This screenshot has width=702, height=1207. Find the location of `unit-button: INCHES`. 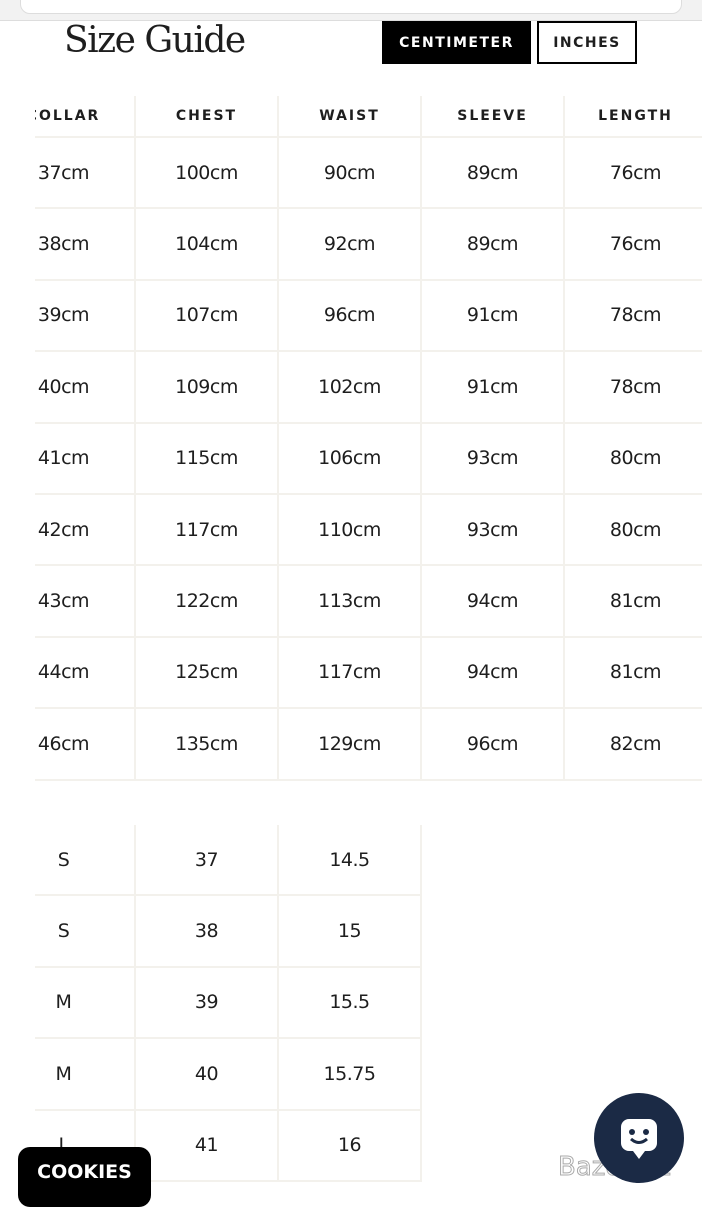

unit-button: INCHES is located at coordinates (587, 42).